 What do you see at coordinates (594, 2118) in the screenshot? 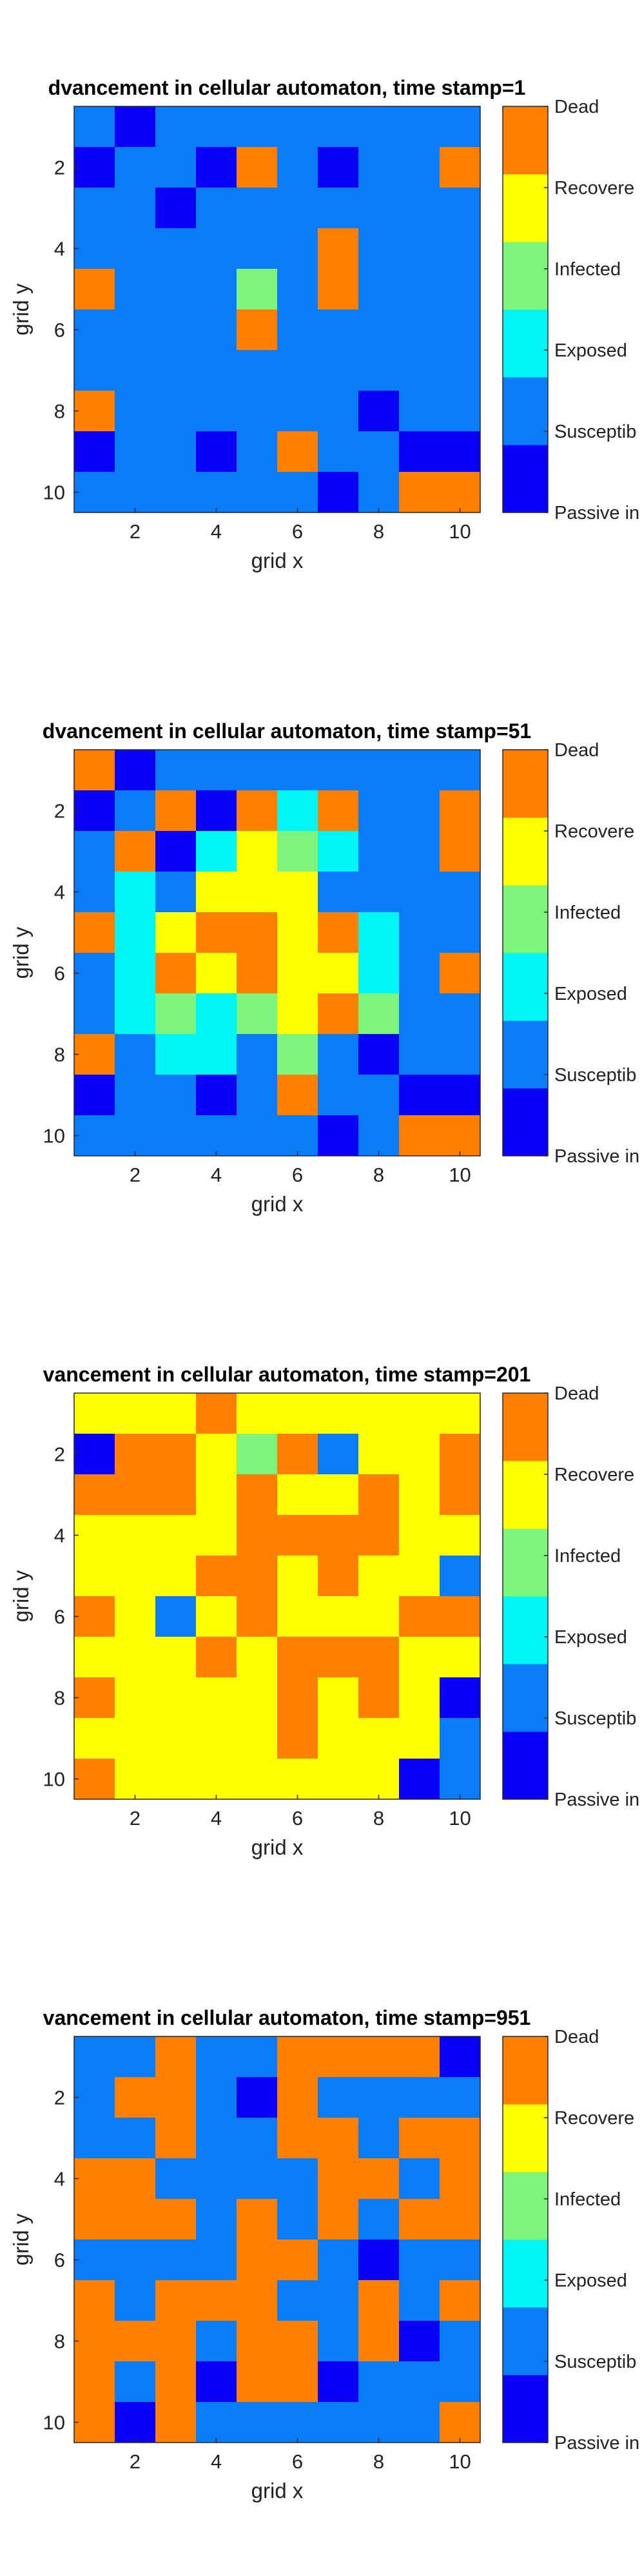
I see `colorbar-label: Recovere` at bounding box center [594, 2118].